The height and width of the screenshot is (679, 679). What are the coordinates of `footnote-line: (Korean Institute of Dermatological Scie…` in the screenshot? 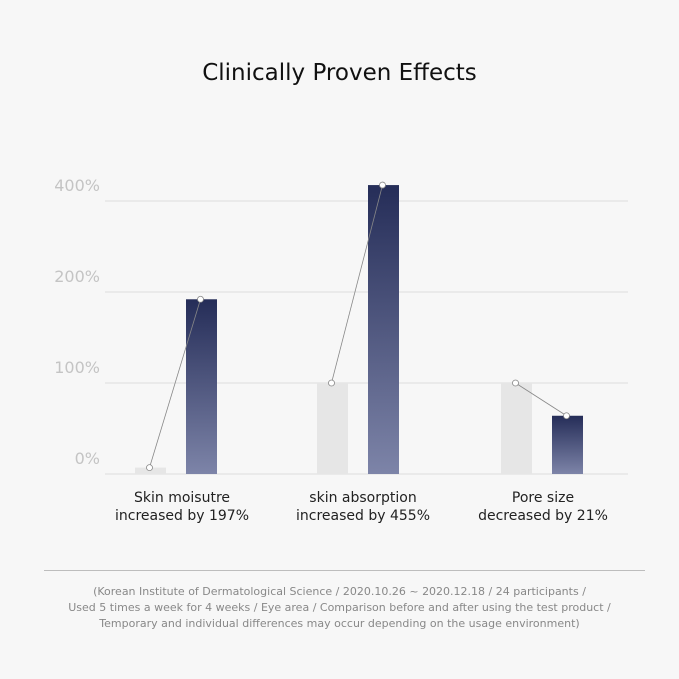 It's located at (339, 591).